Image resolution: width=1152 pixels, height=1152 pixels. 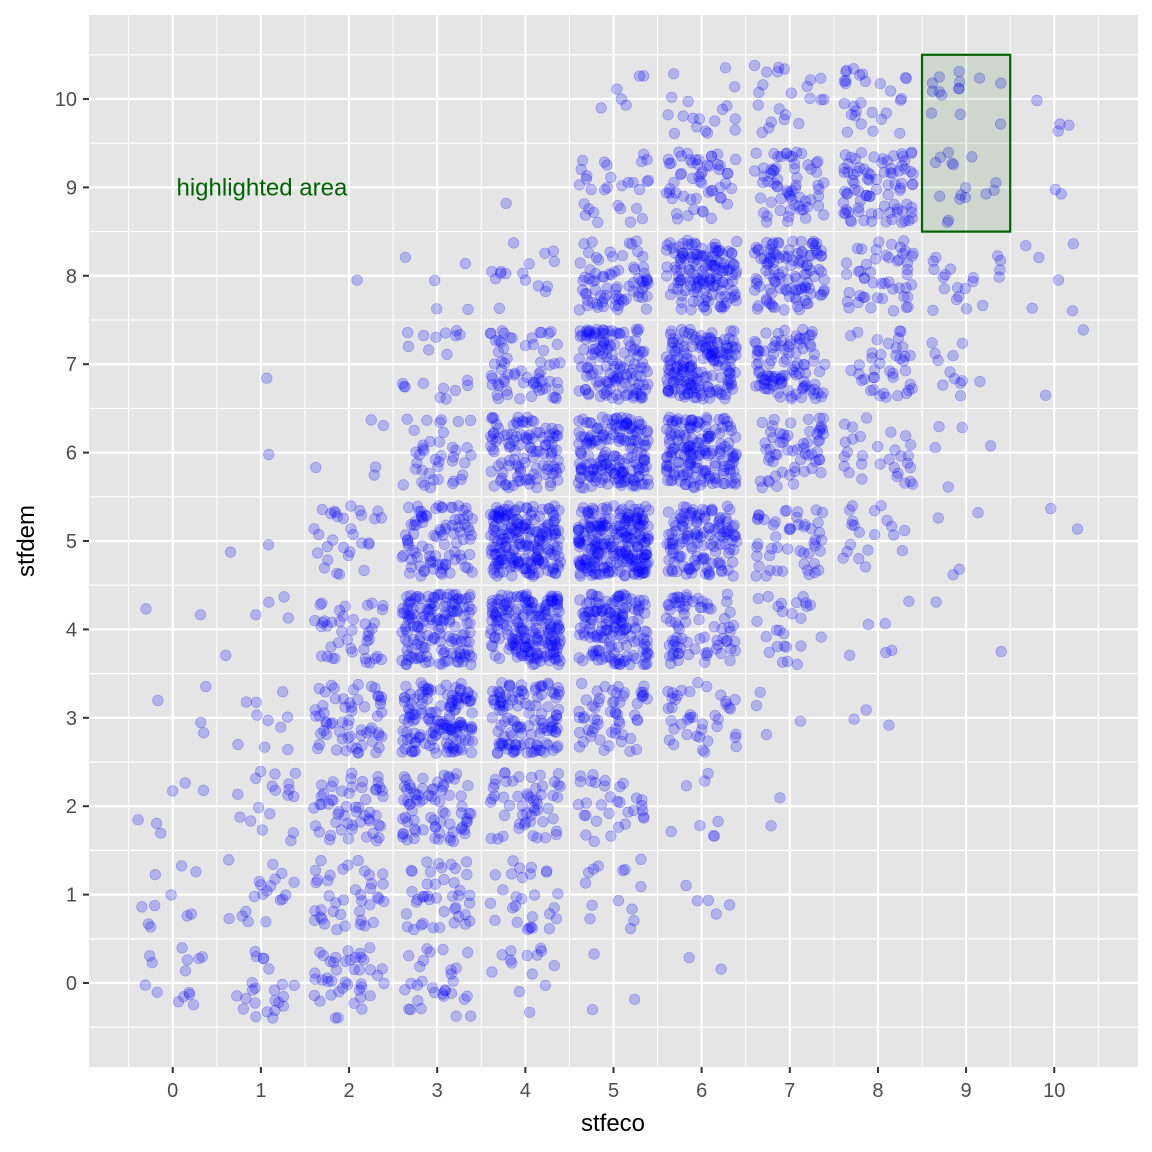 I want to click on x-tick-label: 10, so click(x=1054, y=1091).